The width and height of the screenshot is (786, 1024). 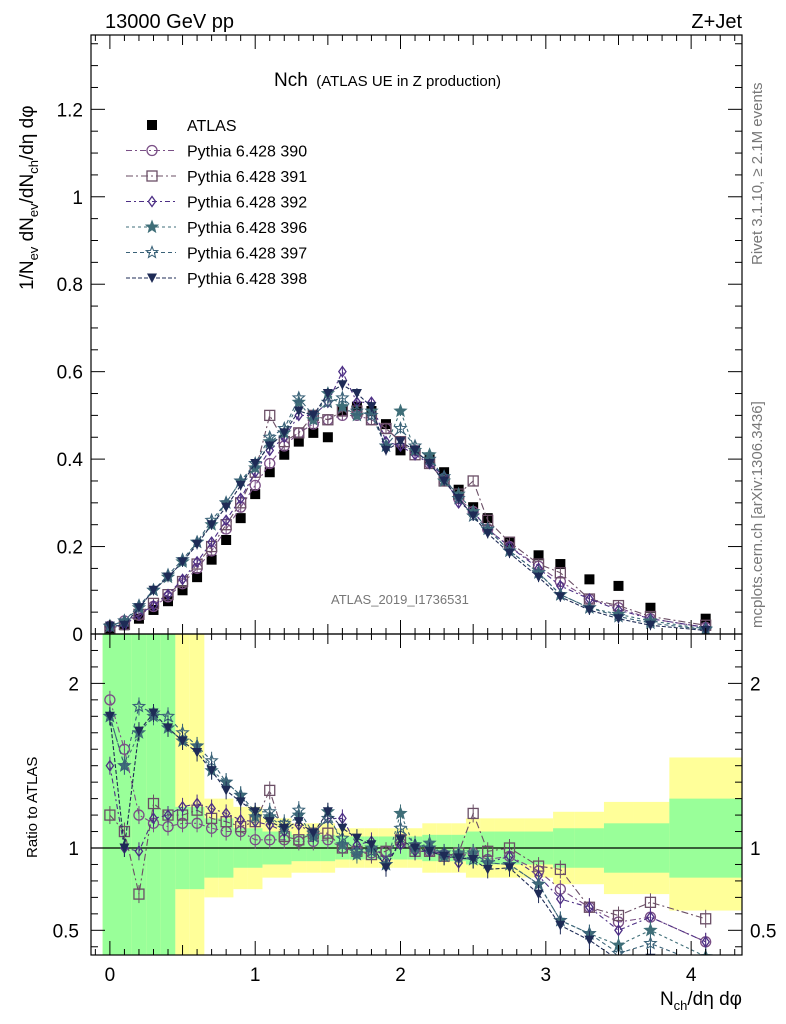 I want to click on legend-entry: Pythia 6.428 391, so click(x=216, y=177).